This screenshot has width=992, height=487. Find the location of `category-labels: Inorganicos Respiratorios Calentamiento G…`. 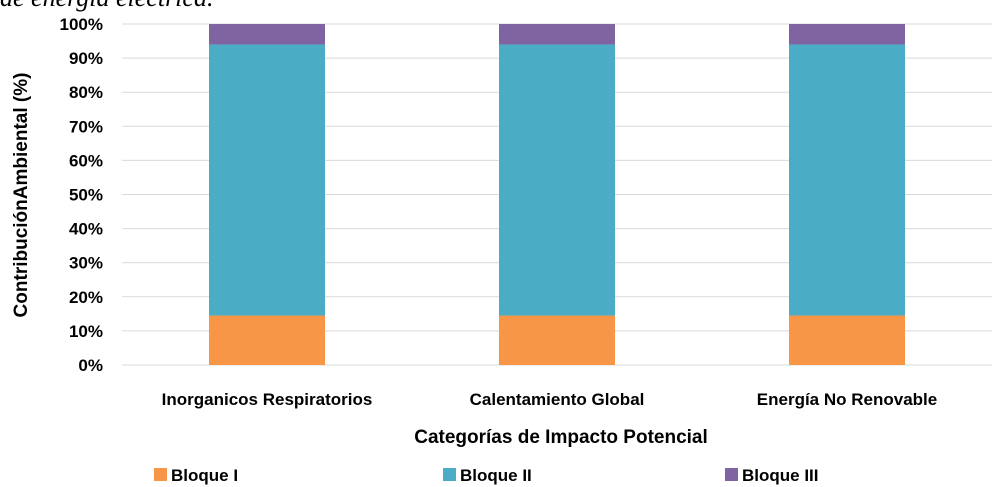

category-labels: Inorganicos Respiratorios Calentamiento G… is located at coordinates (550, 399).